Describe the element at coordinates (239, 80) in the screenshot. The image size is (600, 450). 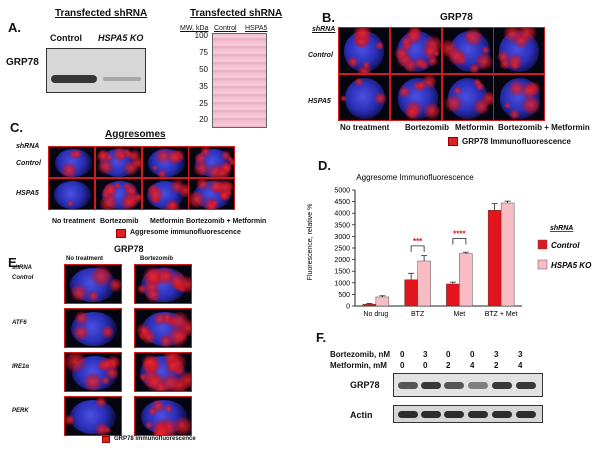
I see `ponceau-stain` at that location.